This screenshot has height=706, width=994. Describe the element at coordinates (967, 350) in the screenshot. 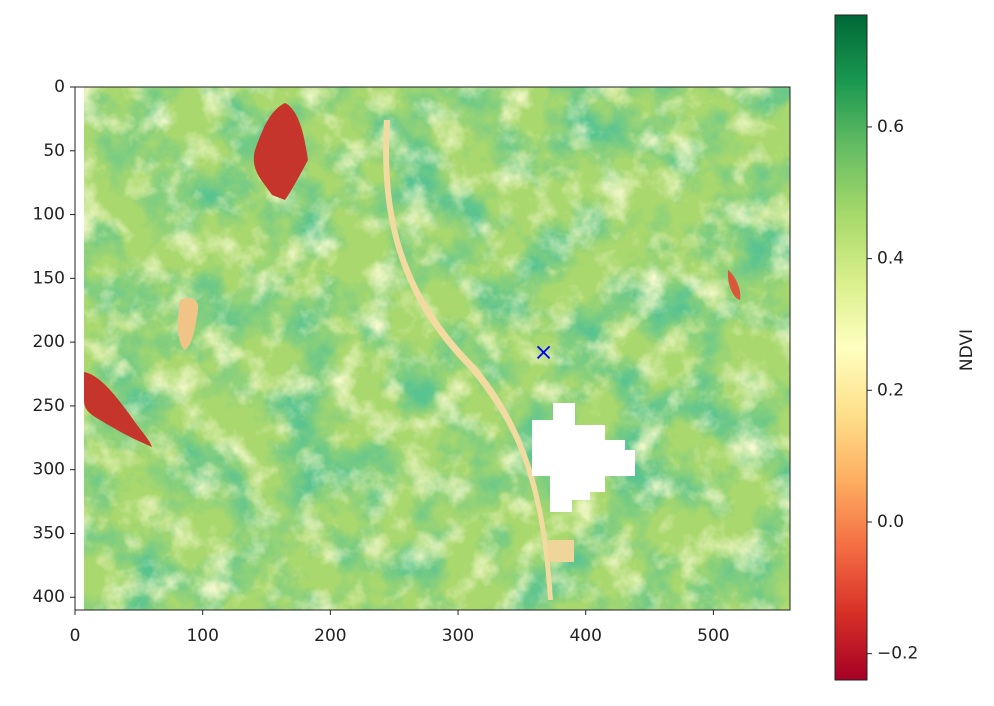

I see `colorbar-label: NDVI` at that location.